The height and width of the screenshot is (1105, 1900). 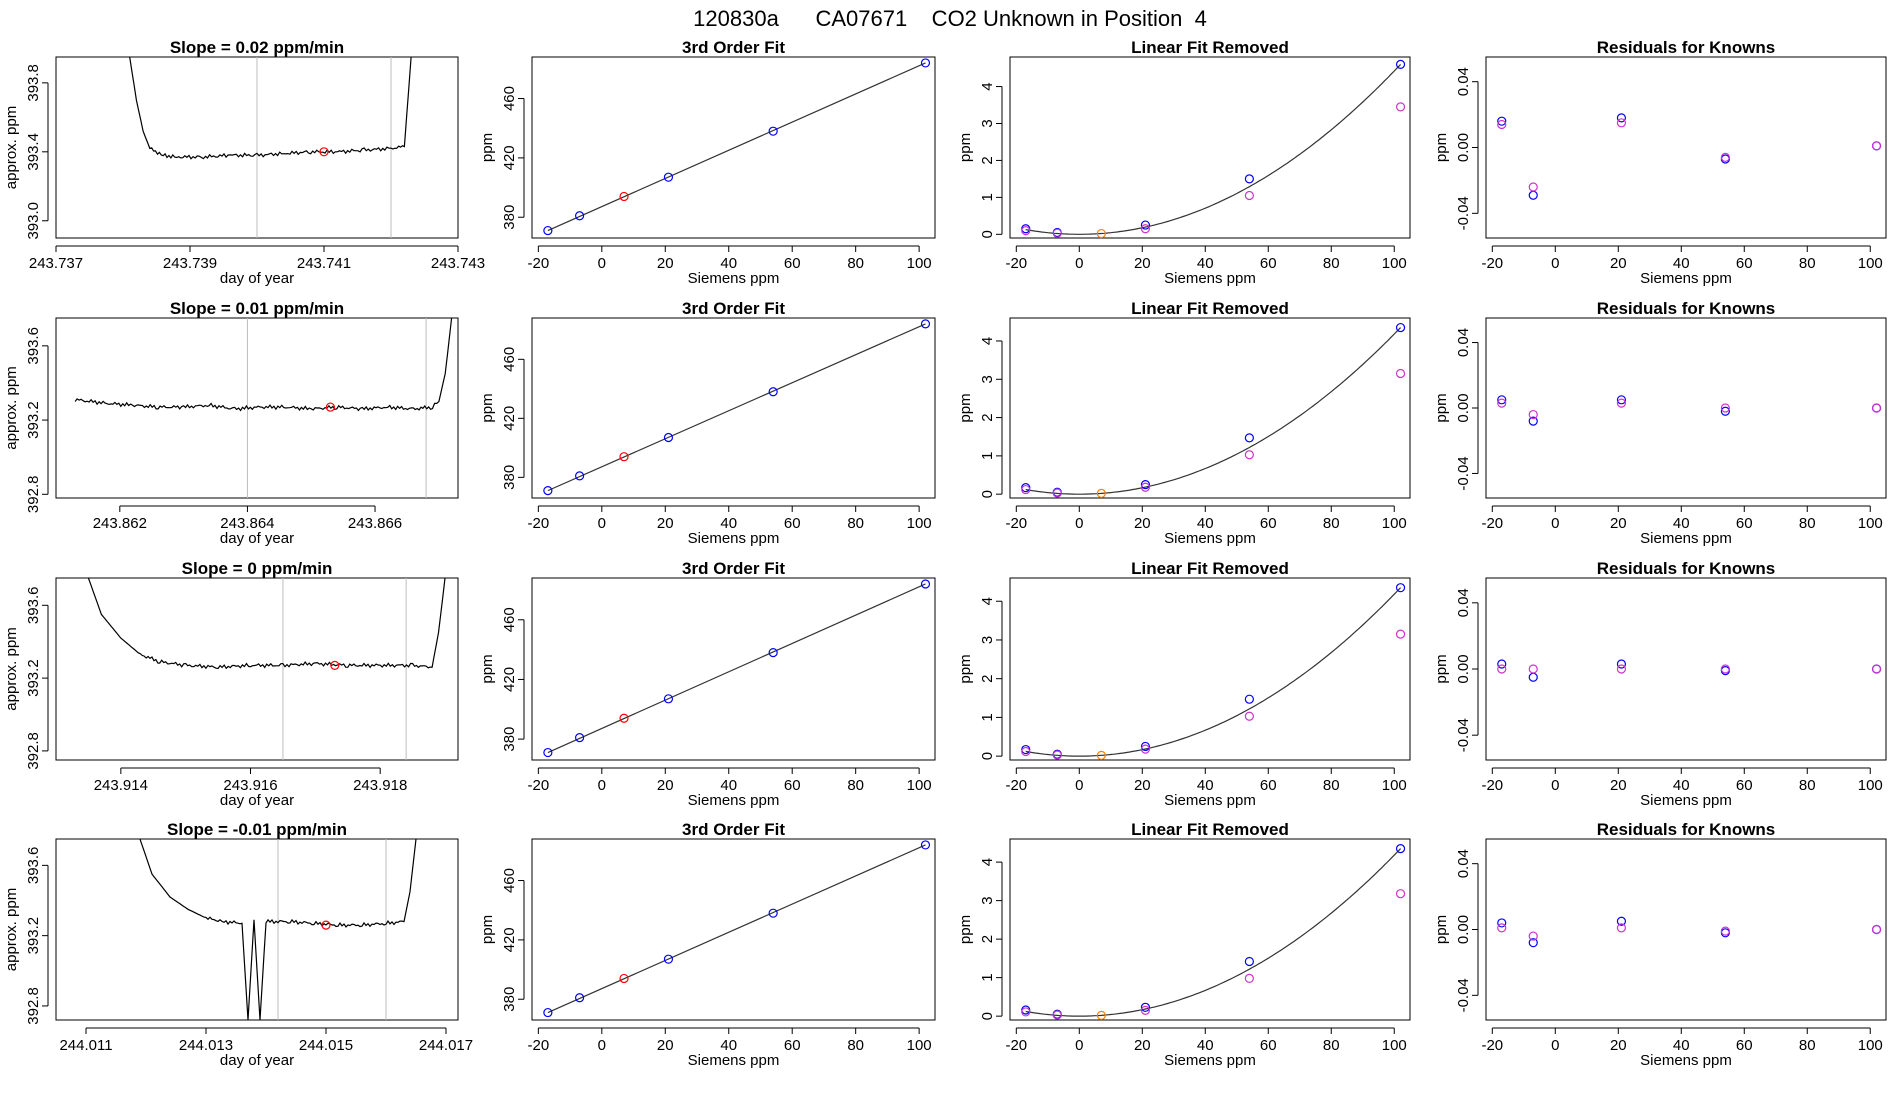 I want to click on y-tick-label: 393.0, so click(x=33, y=221).